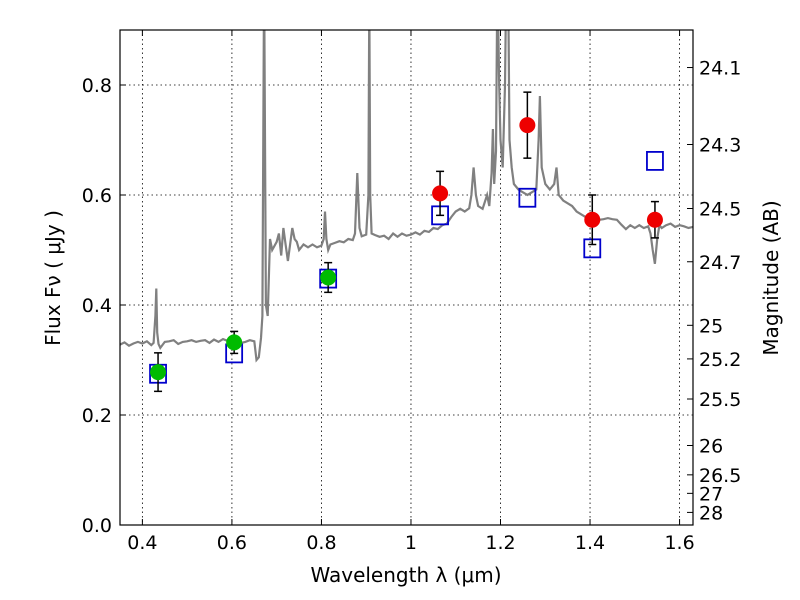 The height and width of the screenshot is (600, 800). Describe the element at coordinates (590, 543) in the screenshot. I see `x-tick-label: 1.4` at that location.